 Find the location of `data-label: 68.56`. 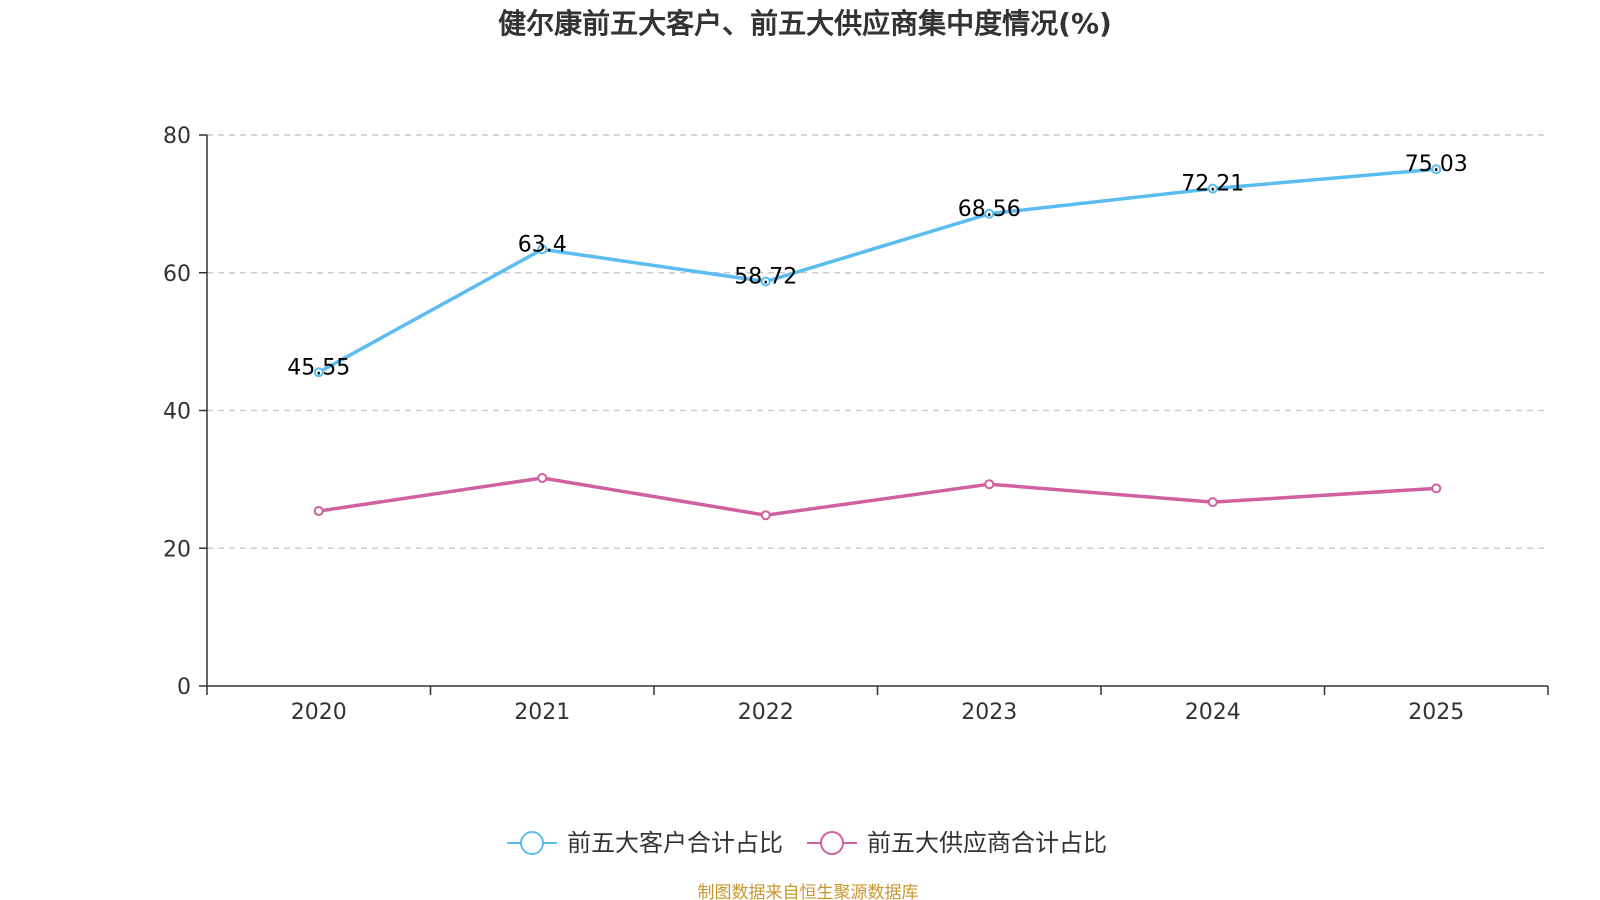

data-label: 68.56 is located at coordinates (989, 209).